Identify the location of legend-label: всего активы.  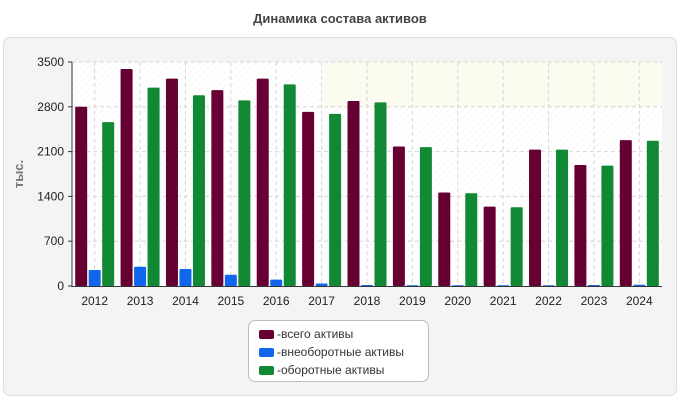
(317, 334).